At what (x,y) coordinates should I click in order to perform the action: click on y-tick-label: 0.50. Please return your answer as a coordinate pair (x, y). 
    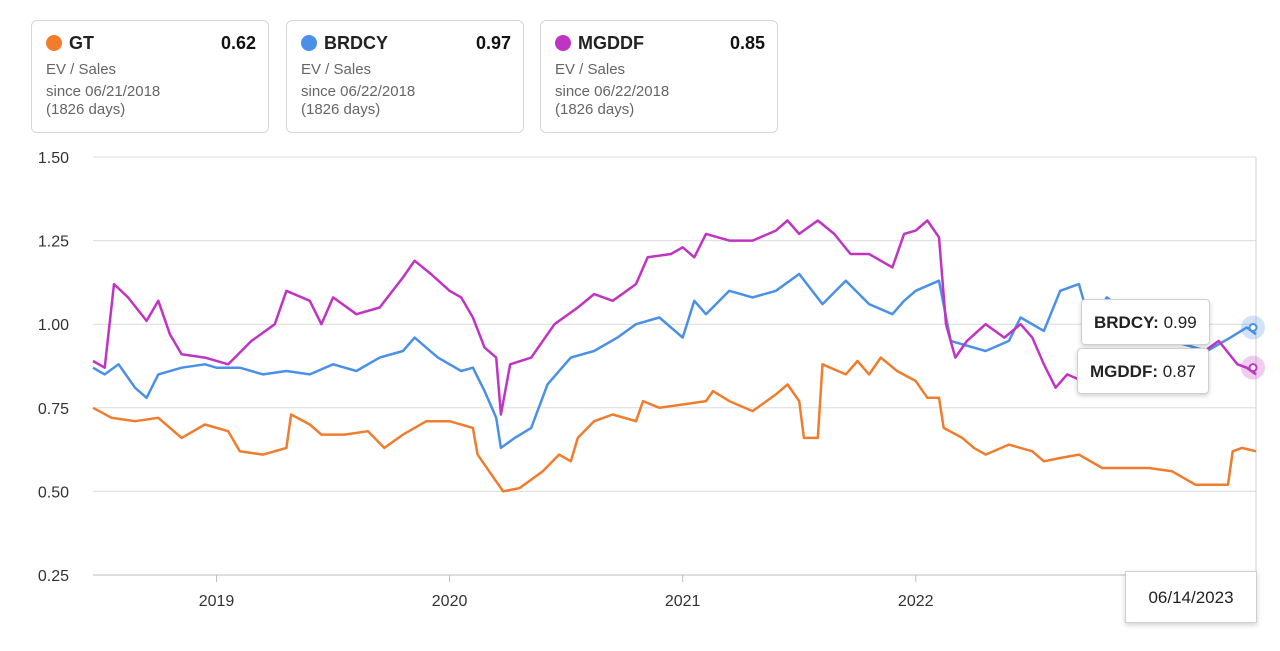
    Looking at the image, I should click on (53, 492).